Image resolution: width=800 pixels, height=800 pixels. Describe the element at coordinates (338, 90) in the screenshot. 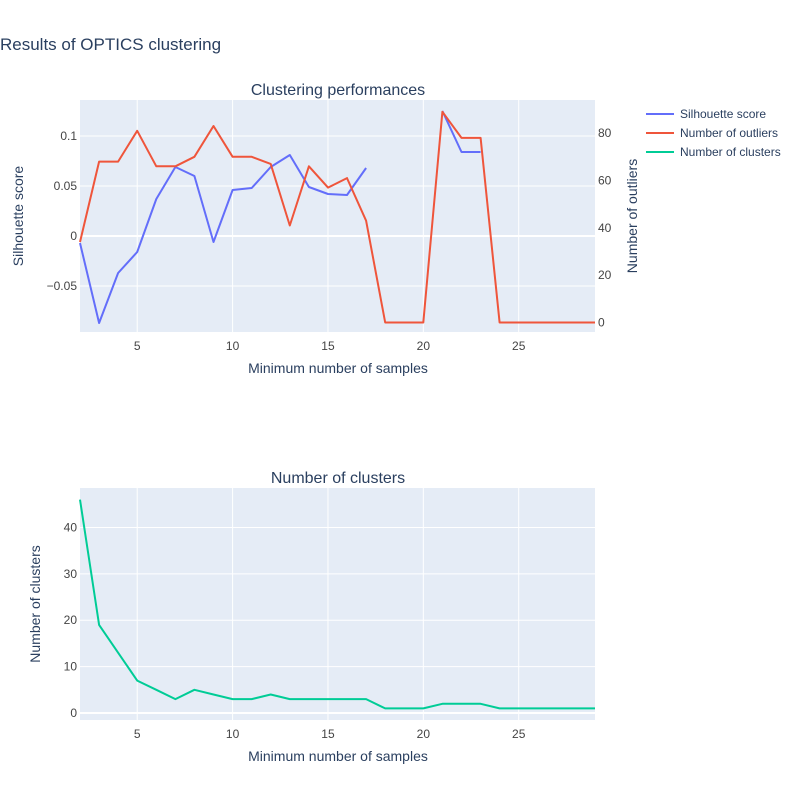

I see `performance-subplot-title: Clustering performances` at that location.